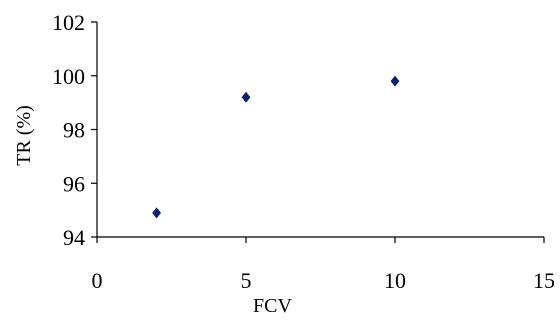 The width and height of the screenshot is (560, 320). I want to click on x-tick-label: 15, so click(544, 280).